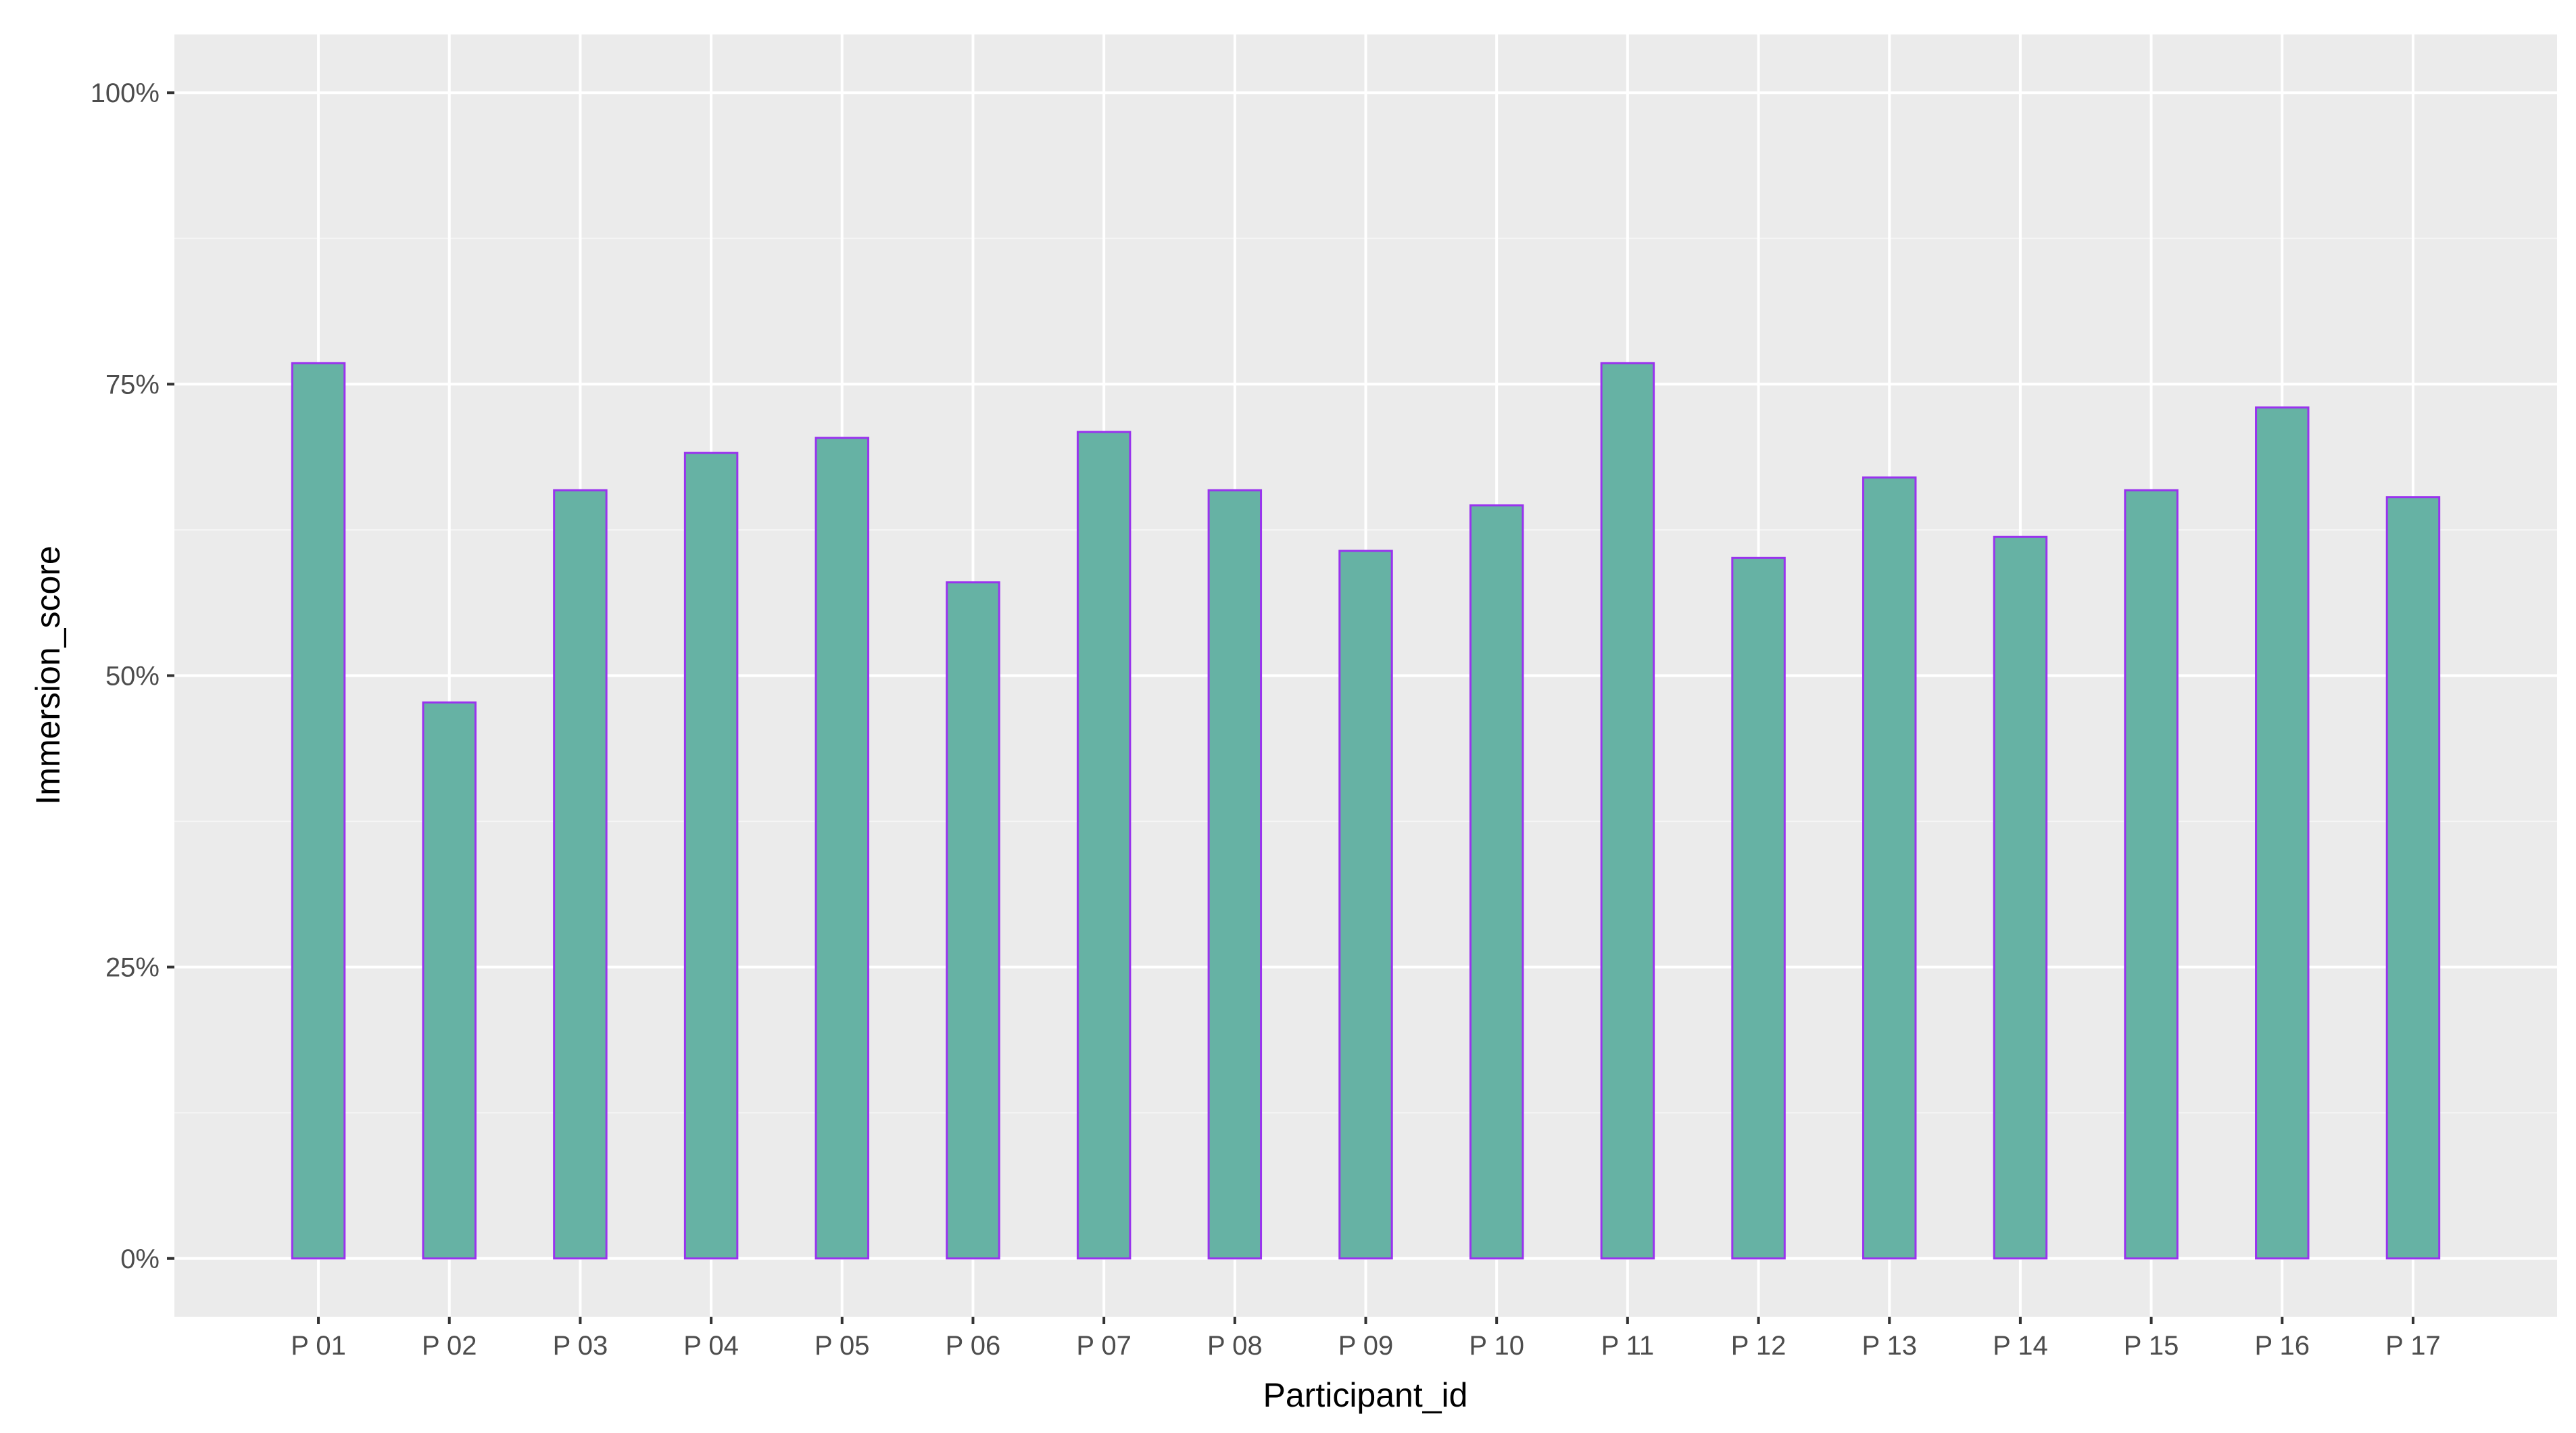  I want to click on y-tick-label: 100%, so click(126, 93).